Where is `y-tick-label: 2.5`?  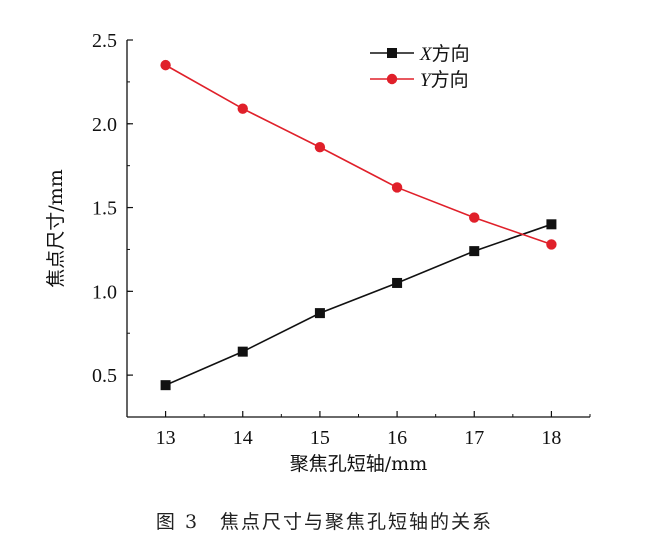 y-tick-label: 2.5 is located at coordinates (104, 41).